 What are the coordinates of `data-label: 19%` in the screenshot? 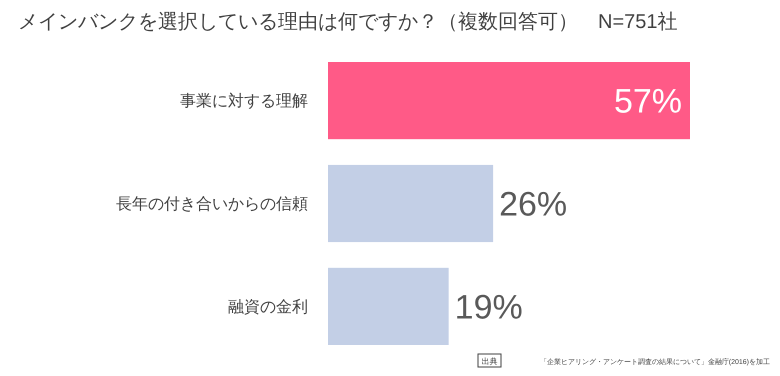 It's located at (488, 307).